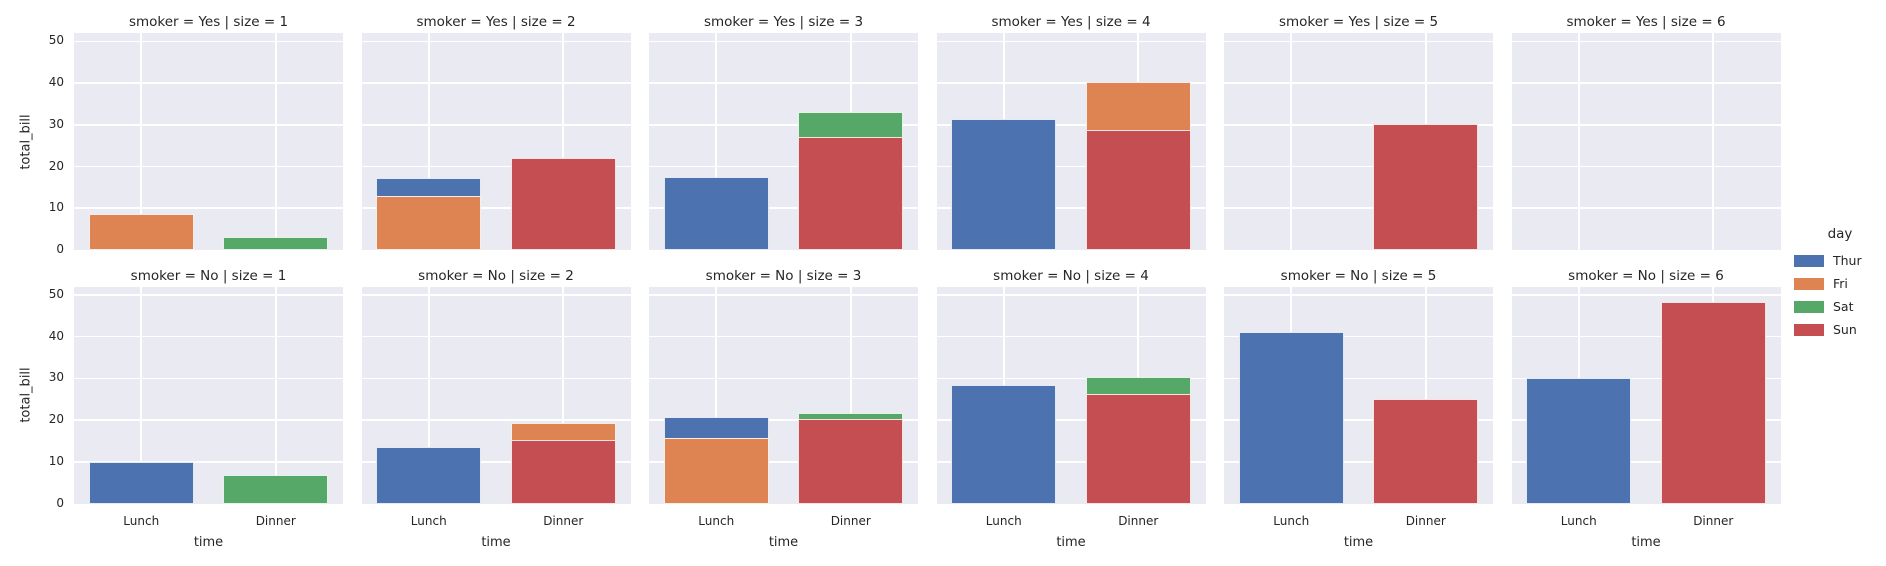  I want to click on legend-title: day, so click(1840, 234).